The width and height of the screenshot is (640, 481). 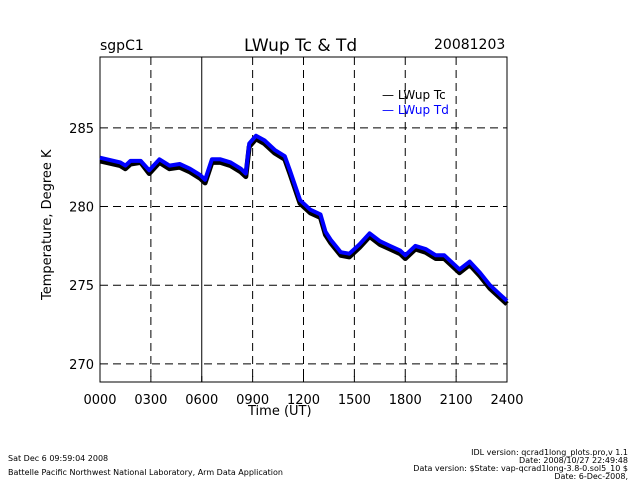 I want to click on footer-idl-version: IDL version: qcrad1long_plots.pro,v 1.1, so click(x=549, y=452).